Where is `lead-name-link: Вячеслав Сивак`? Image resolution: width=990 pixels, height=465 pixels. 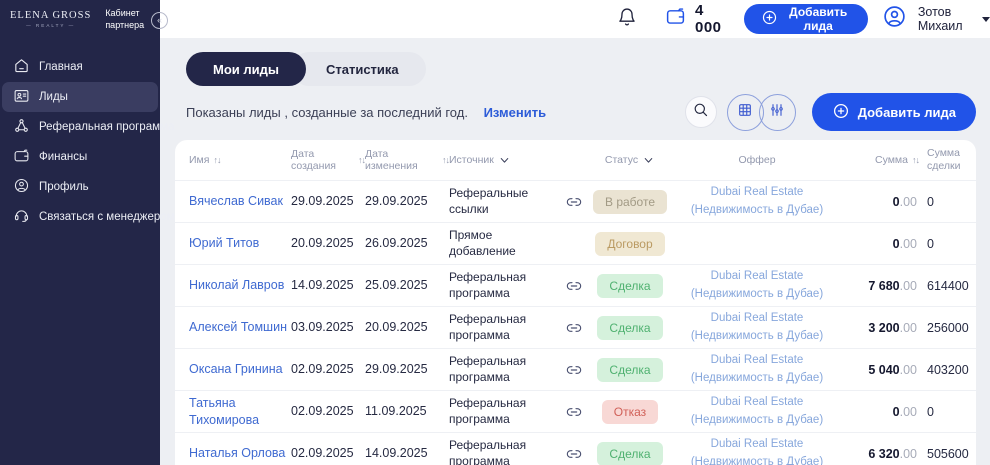
lead-name-link: Вячеслав Сивак is located at coordinates (236, 201).